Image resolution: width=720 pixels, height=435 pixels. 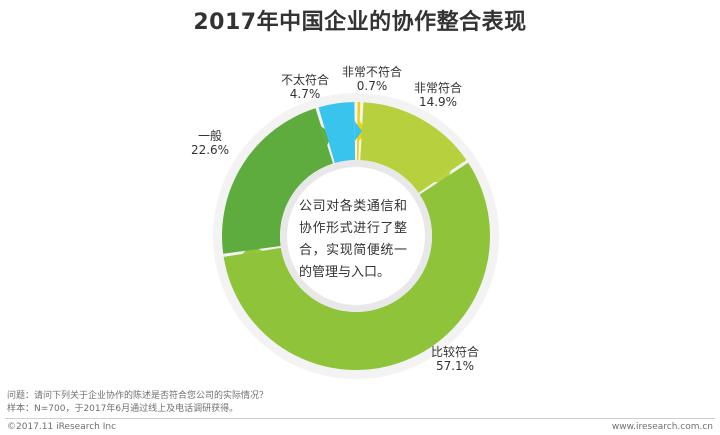 I want to click on donut-hole, so click(x=356, y=236).